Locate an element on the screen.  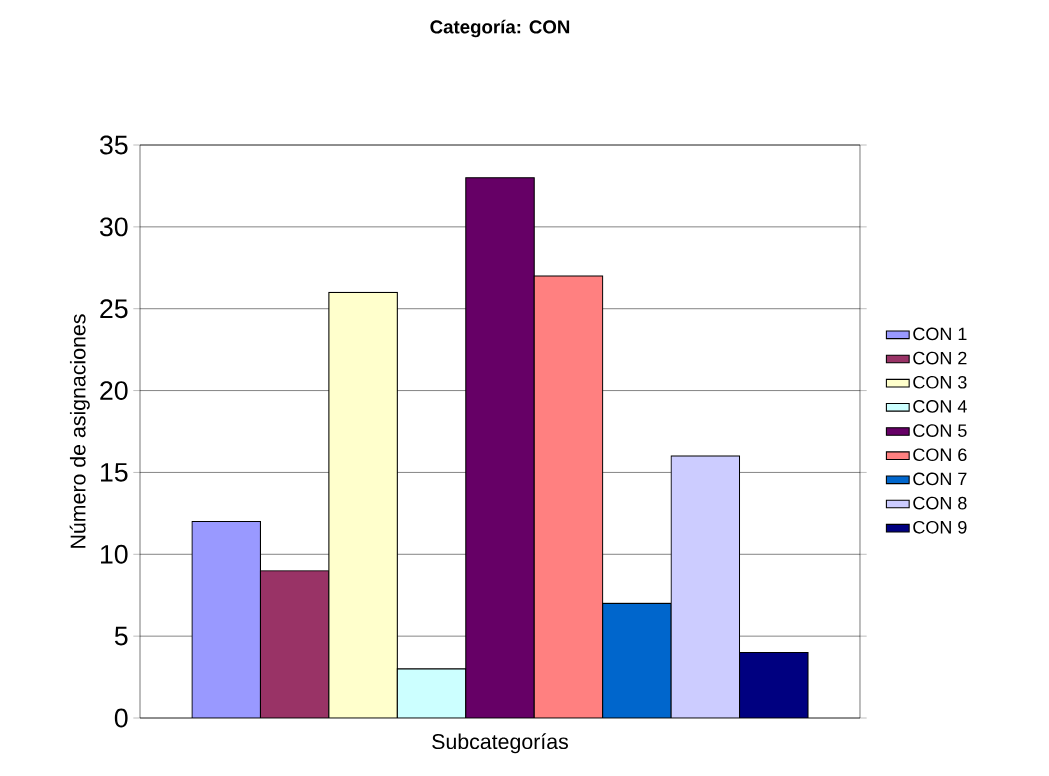
y-tick-label: 5 is located at coordinates (121, 636).